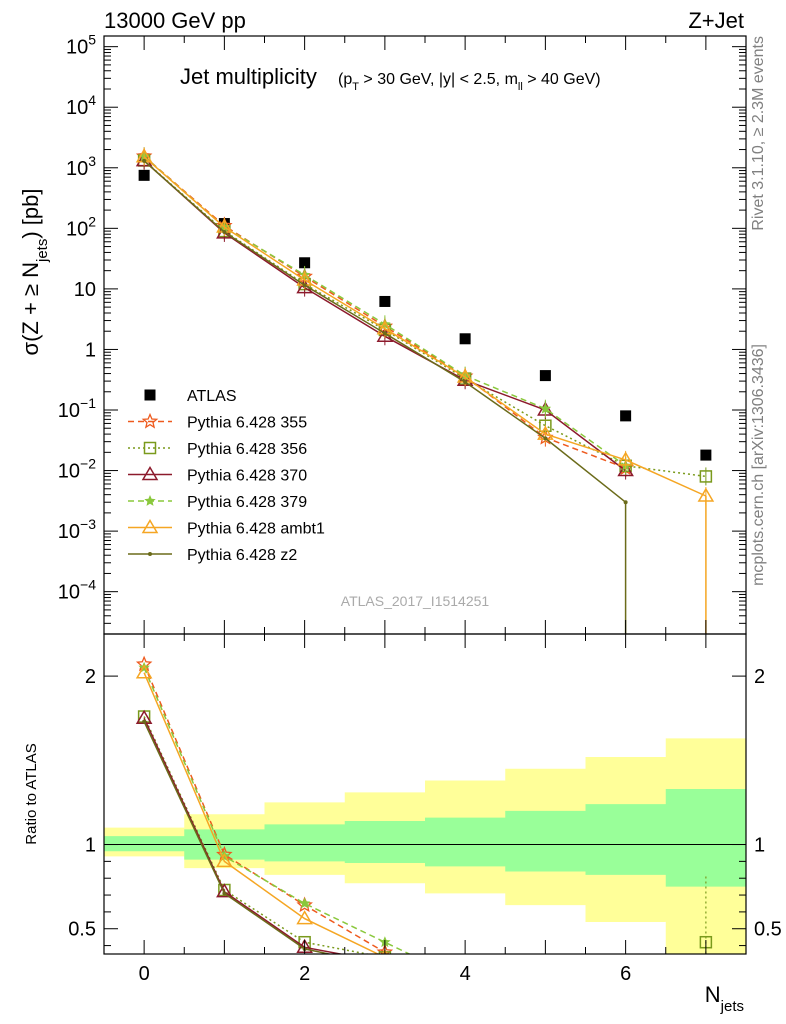 Image resolution: width=786 pixels, height=1024 pixels. I want to click on chart-subtitle: (pT > 30 GeV, |y| < 2.5, mll > 40 GeV), so click(469, 82).